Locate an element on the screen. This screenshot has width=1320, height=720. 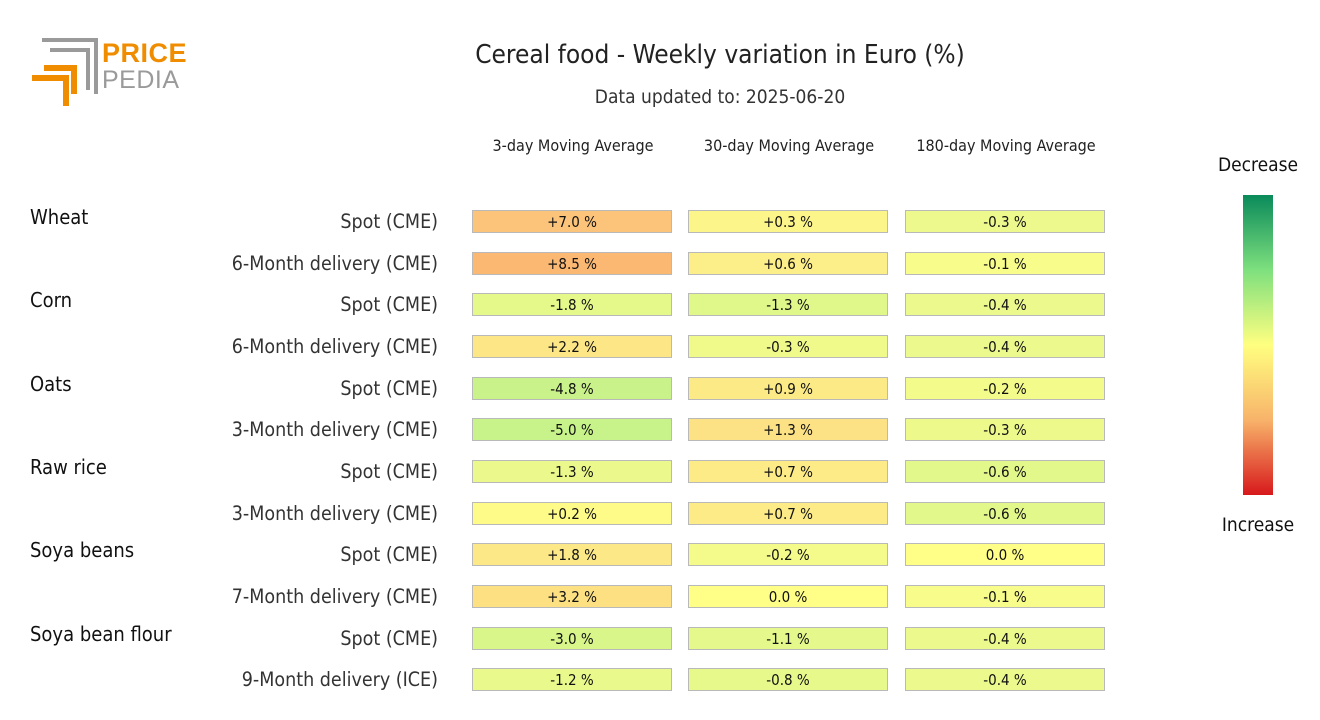
value-cell: -1.1 % is located at coordinates (788, 638).